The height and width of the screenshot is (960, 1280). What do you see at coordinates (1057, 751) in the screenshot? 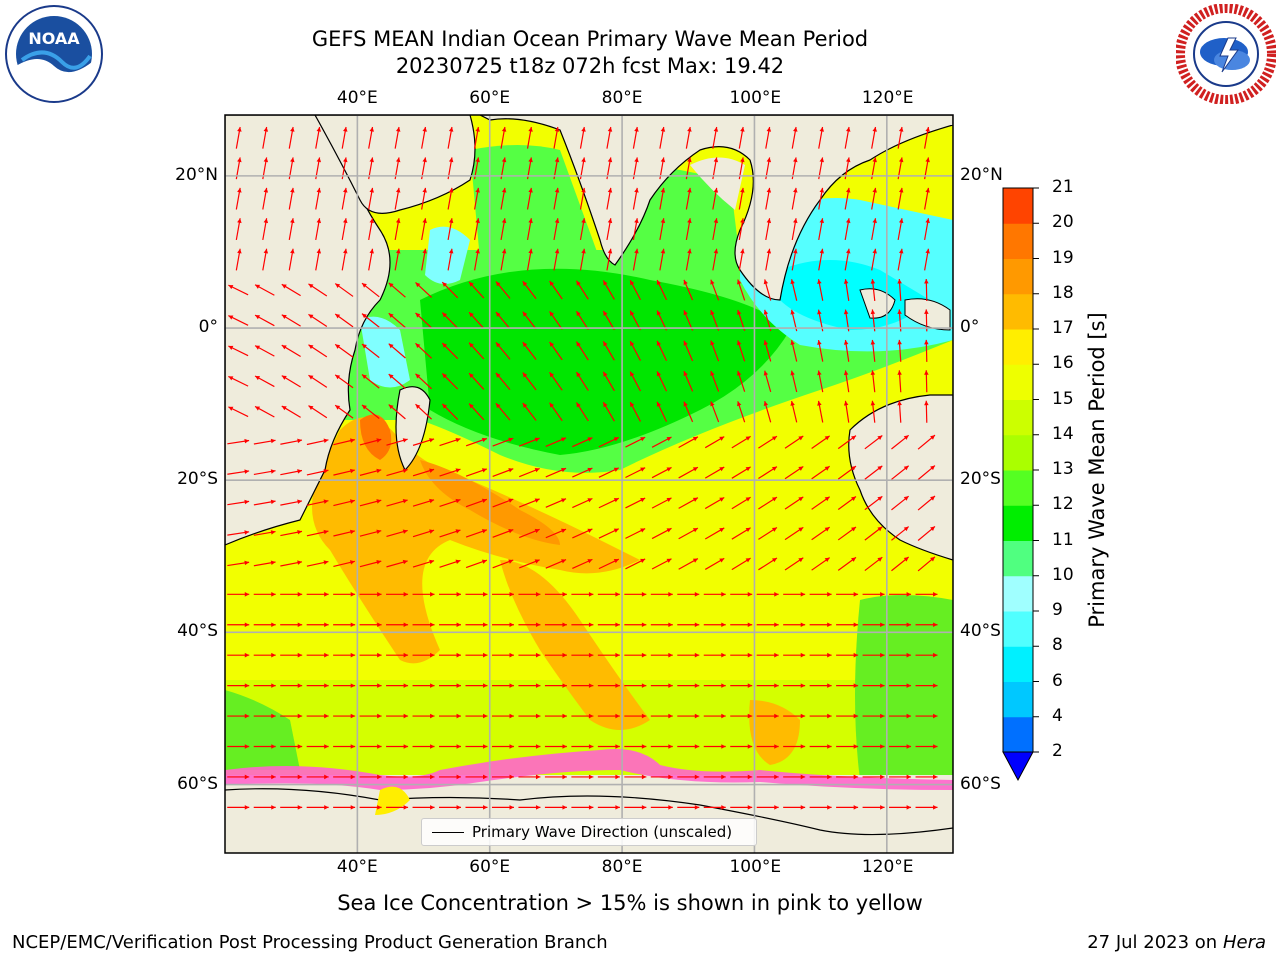
I see `colorbar-tick-label: 2` at bounding box center [1057, 751].